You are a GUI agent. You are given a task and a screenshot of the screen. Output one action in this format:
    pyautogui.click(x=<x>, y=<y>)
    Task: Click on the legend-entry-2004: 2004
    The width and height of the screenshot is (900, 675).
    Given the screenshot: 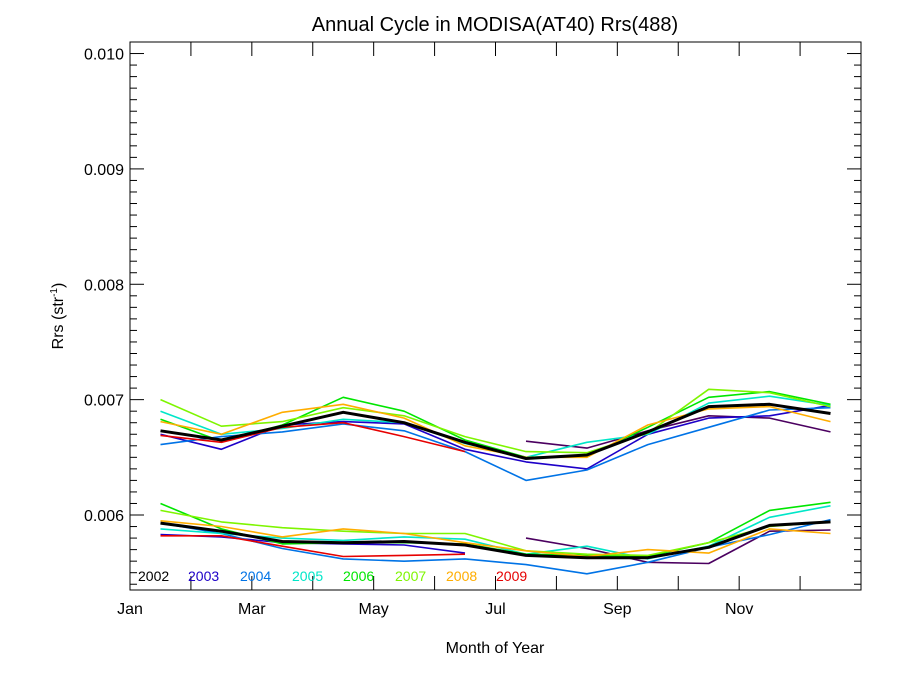 What is the action you would take?
    pyautogui.click(x=255, y=576)
    